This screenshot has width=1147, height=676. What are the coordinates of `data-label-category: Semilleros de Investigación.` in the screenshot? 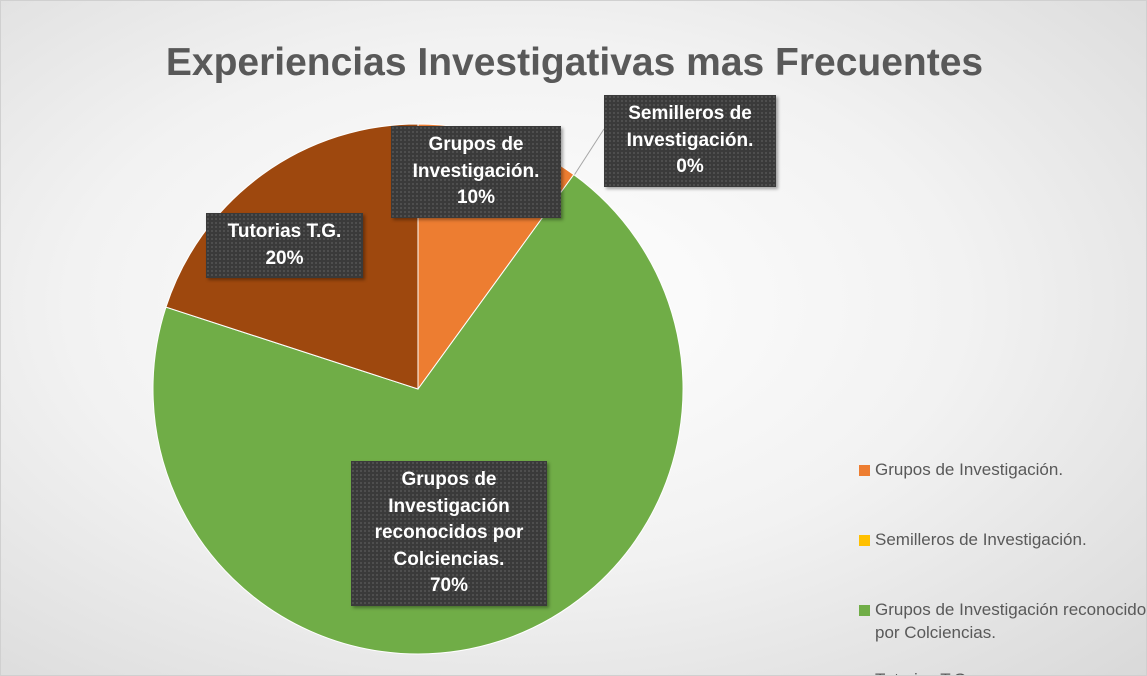 It's located at (690, 127).